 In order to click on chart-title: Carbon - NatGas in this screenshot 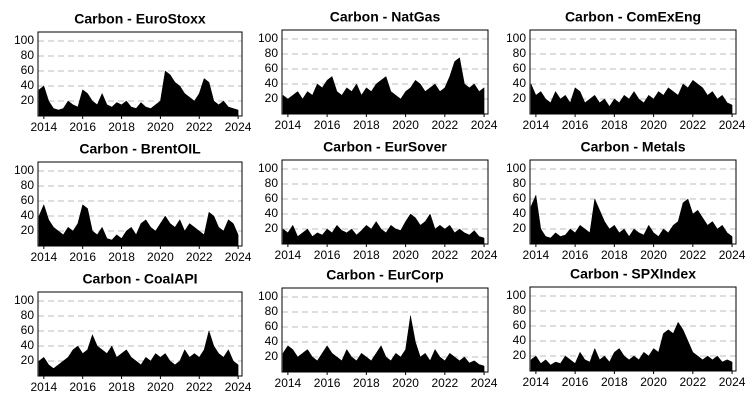, I will do `click(385, 17)`.